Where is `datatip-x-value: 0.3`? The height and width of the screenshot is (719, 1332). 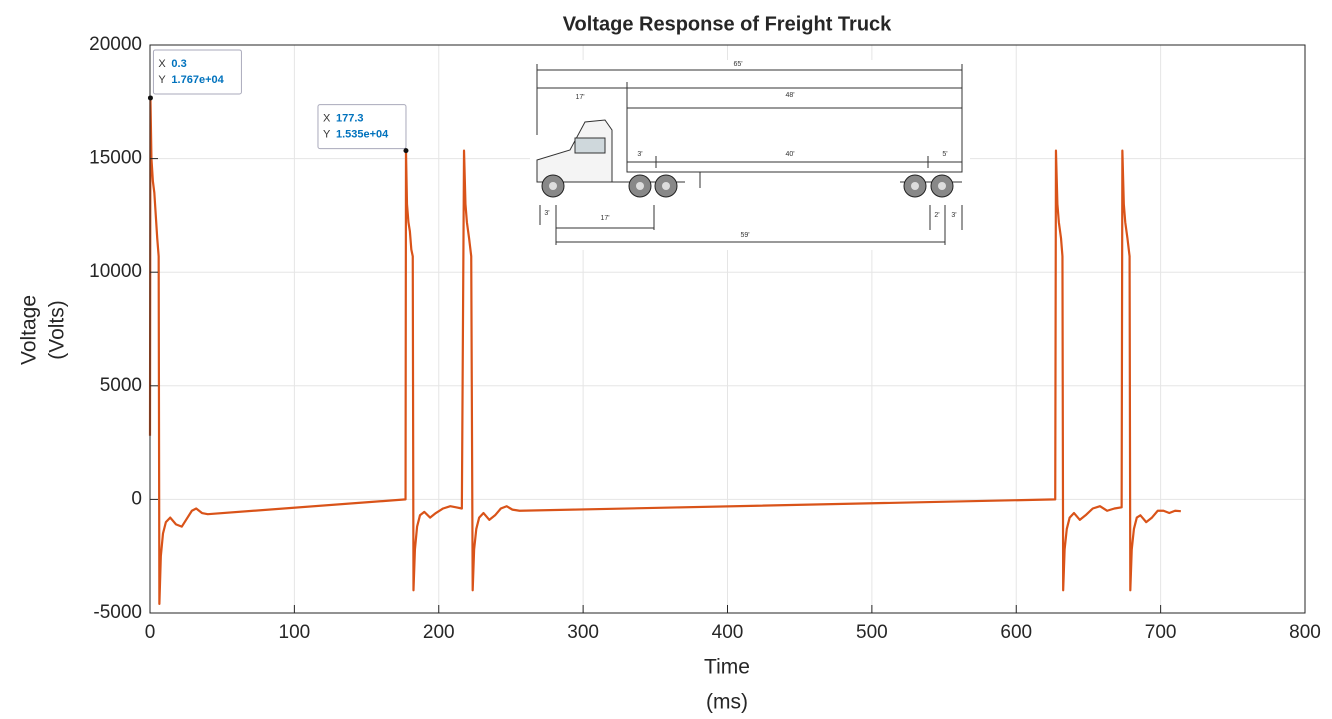
datatip-x-value: 0.3 is located at coordinates (178, 64).